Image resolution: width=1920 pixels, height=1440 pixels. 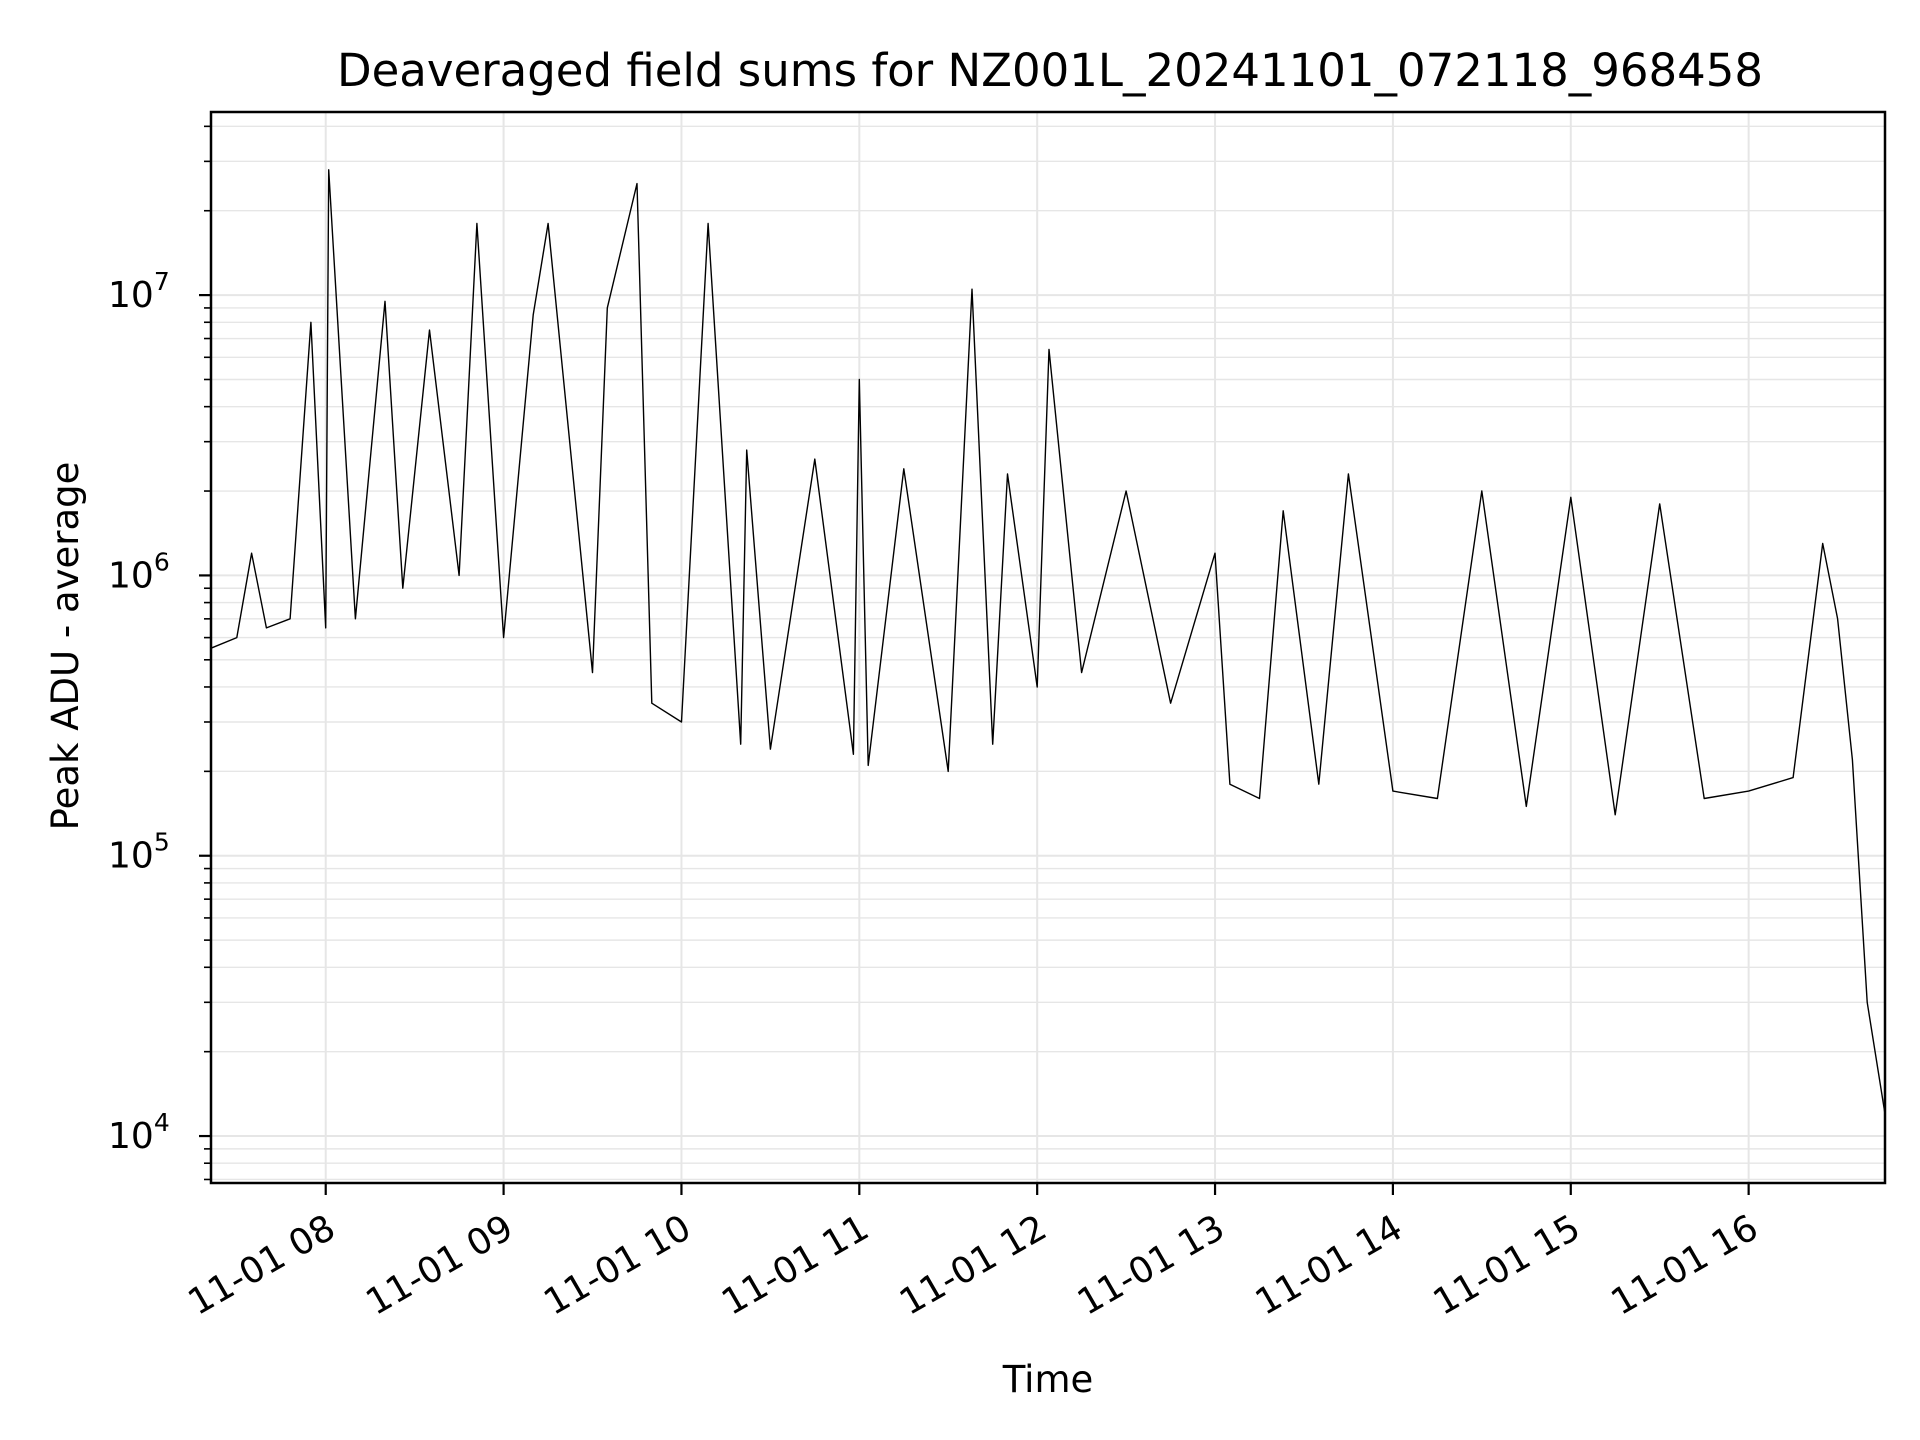 What do you see at coordinates (139, 852) in the screenshot?
I see `y-tick-label: 10⁵` at bounding box center [139, 852].